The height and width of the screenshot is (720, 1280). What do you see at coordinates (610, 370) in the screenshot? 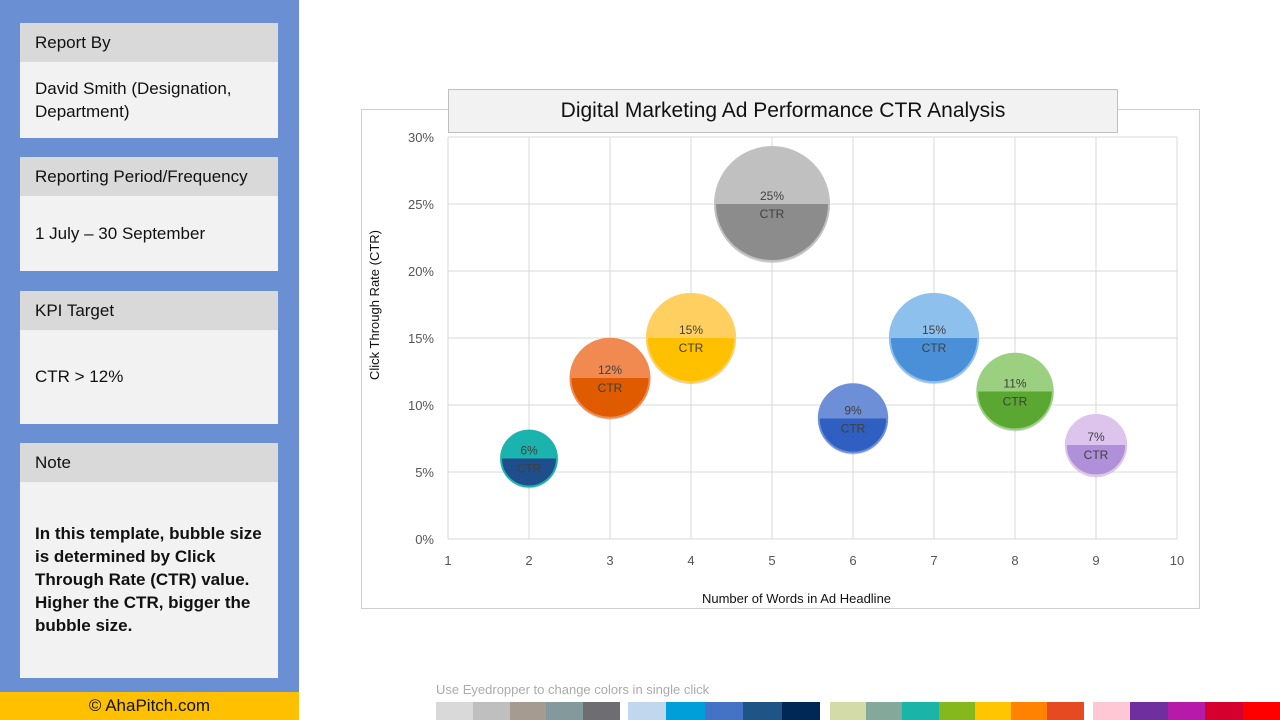
I see `bubble-value-label: 12%` at bounding box center [610, 370].